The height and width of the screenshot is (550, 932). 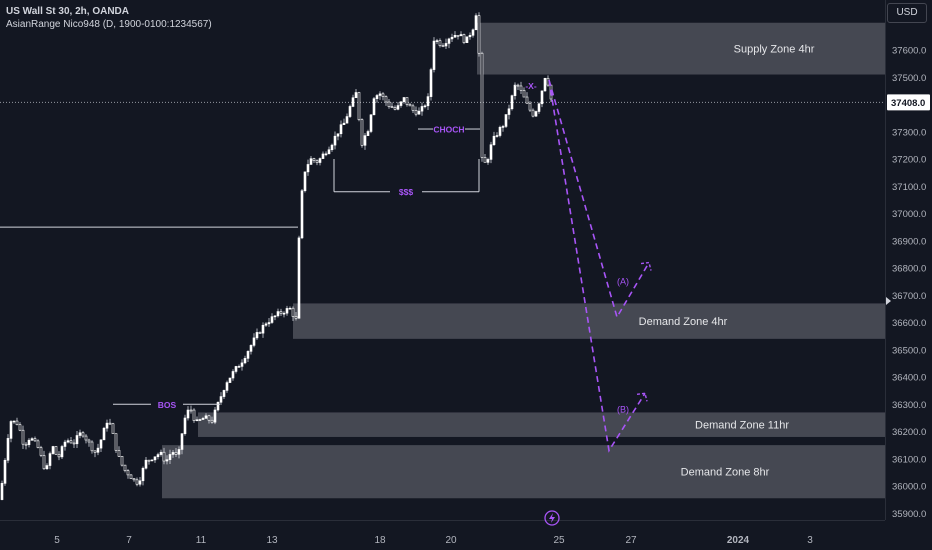 I want to click on x-tick-label: 13, so click(x=272, y=540).